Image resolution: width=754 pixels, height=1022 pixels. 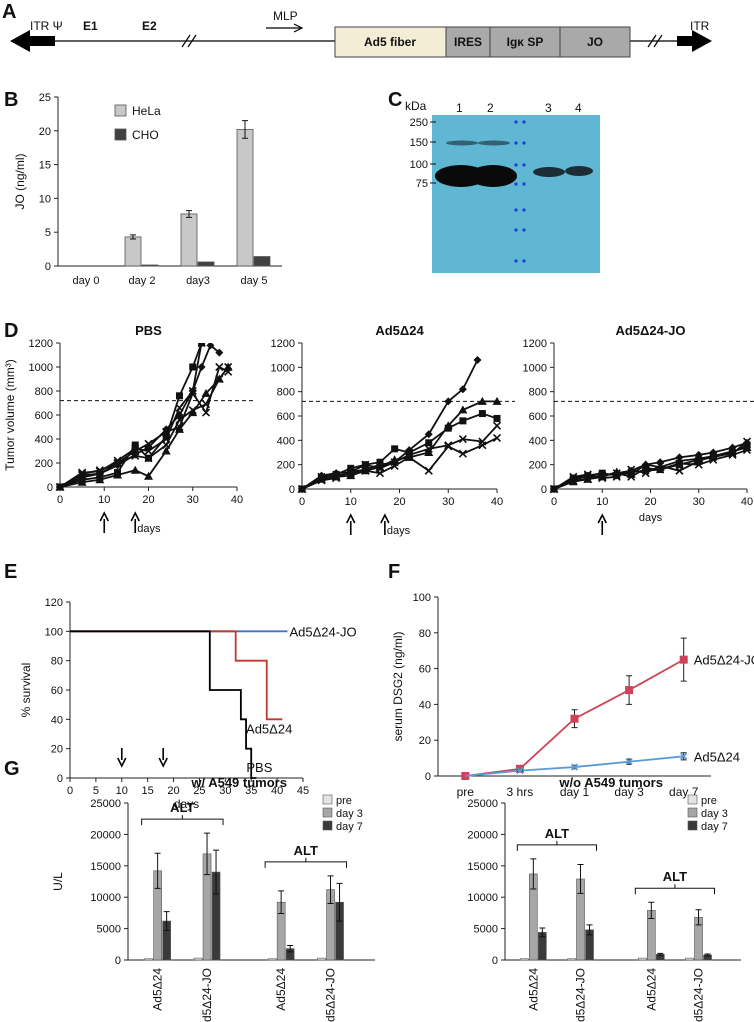 What do you see at coordinates (466, 792) in the screenshot?
I see `f-x-label-0: pre` at bounding box center [466, 792].